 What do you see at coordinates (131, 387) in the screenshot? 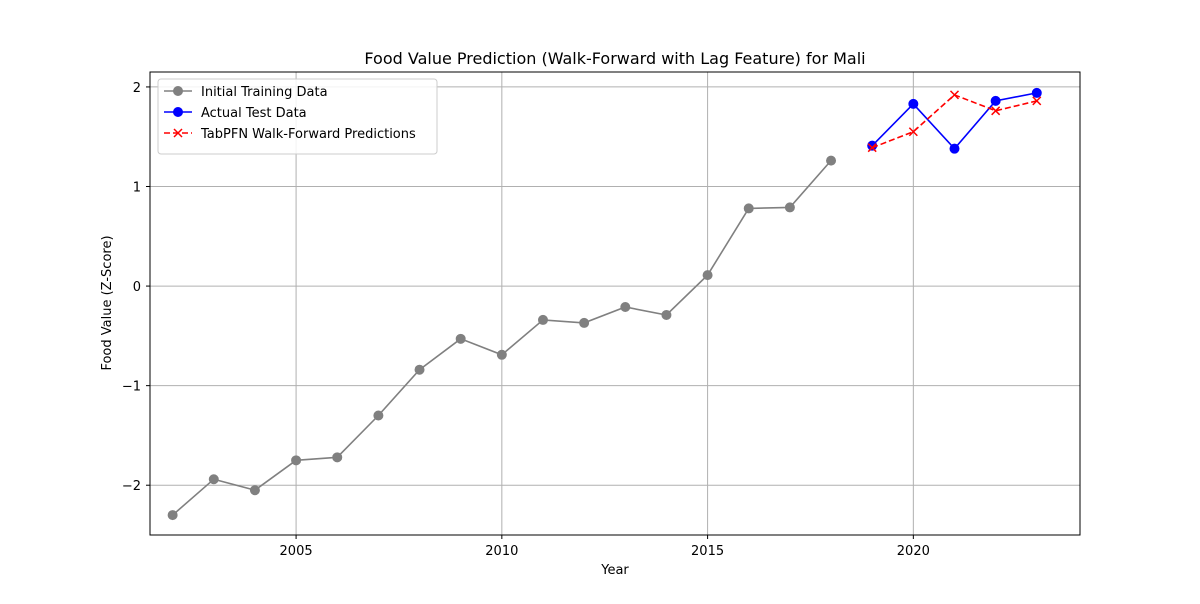
I see `y-tick-label: −1` at bounding box center [131, 387].